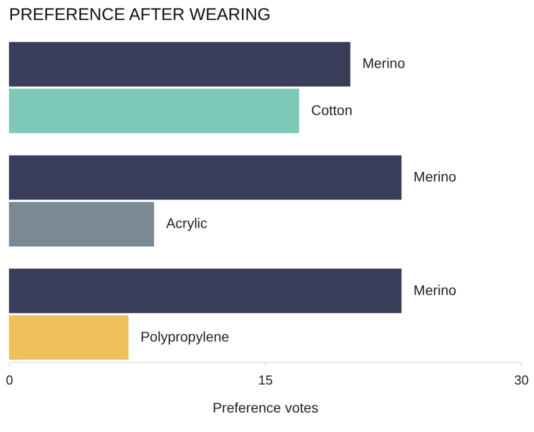  What do you see at coordinates (10, 380) in the screenshot?
I see `x-tick-label: 0` at bounding box center [10, 380].